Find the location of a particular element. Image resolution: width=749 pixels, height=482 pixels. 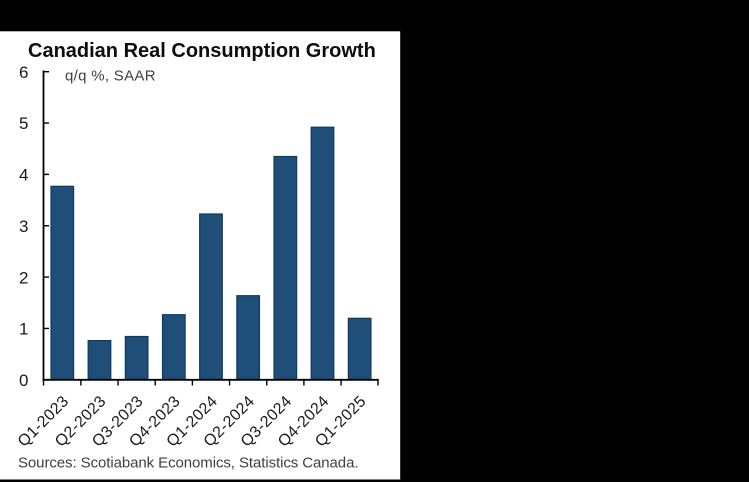

svg-text: 4 is located at coordinates (23, 175).